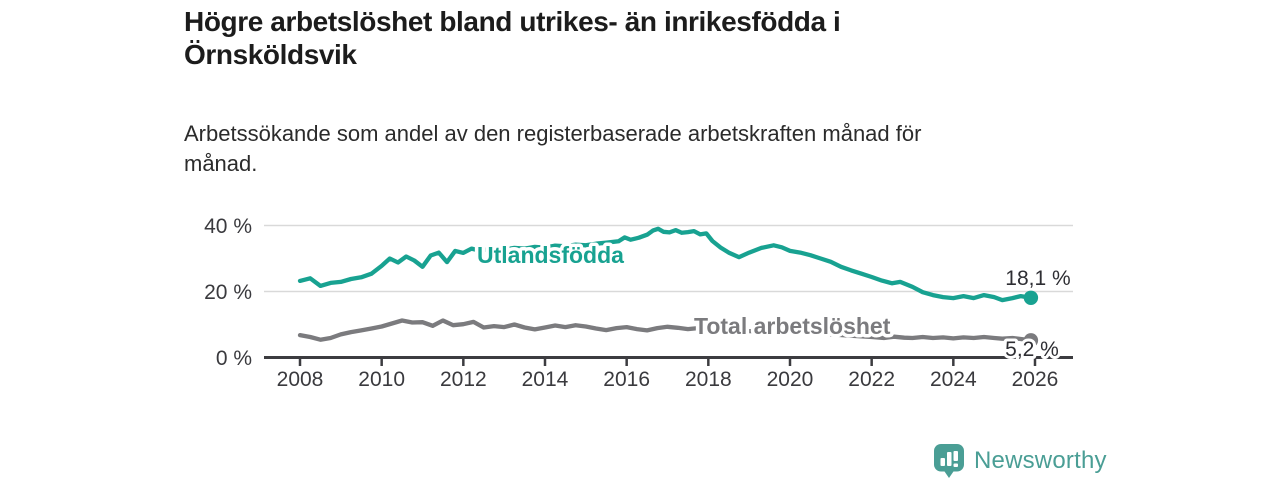 The height and width of the screenshot is (480, 1280). I want to click on series-label-0: Utlandsfödda, so click(550, 255).